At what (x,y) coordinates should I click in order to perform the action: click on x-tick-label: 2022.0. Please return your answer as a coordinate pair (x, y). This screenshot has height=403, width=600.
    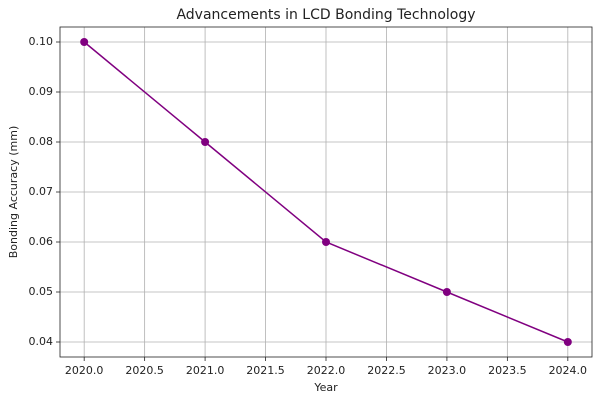
    Looking at the image, I should click on (326, 370).